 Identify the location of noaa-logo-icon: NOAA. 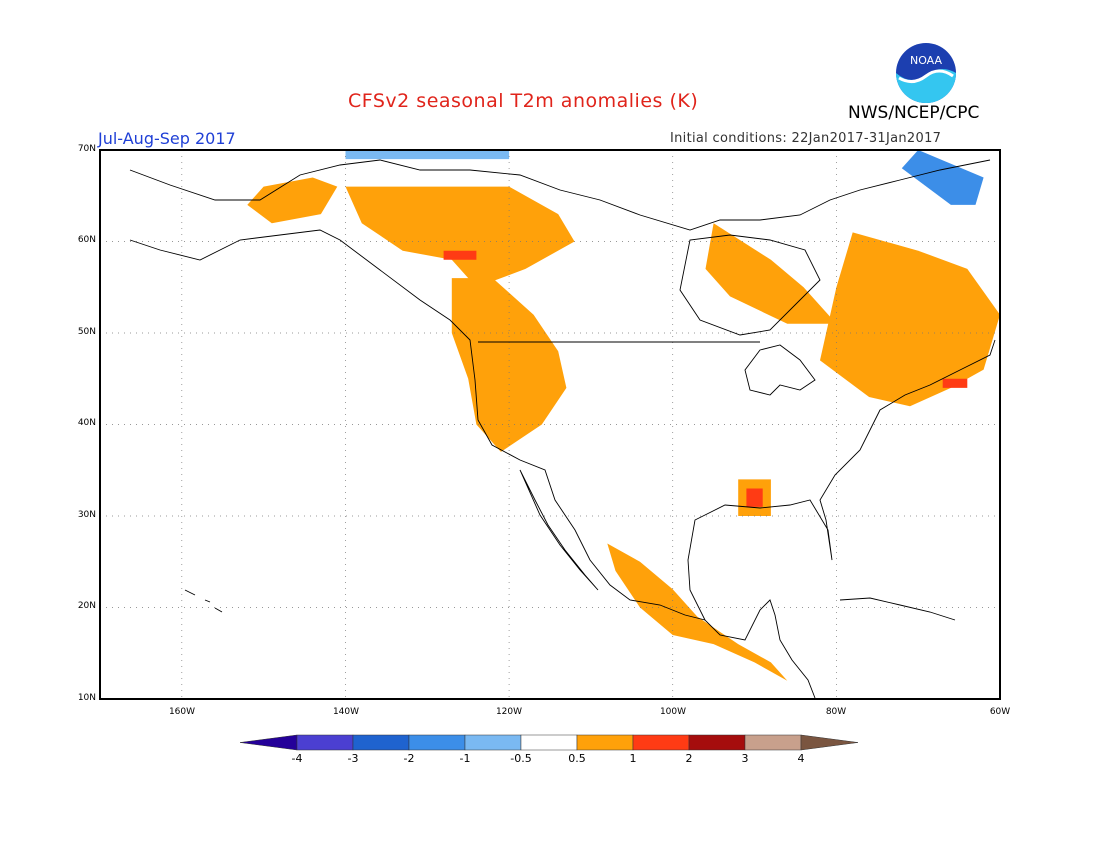
(926, 73).